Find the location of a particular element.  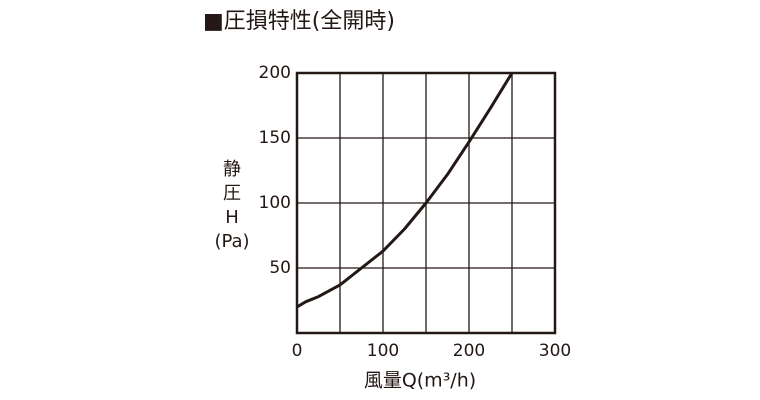

x-axis-label: 風量Q(m³/h) is located at coordinates (420, 381).